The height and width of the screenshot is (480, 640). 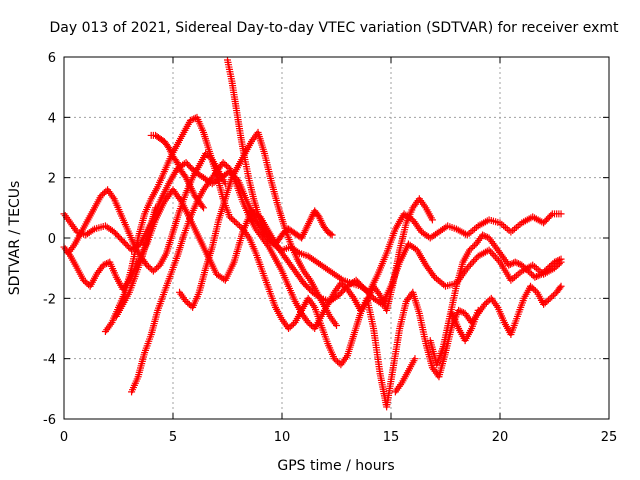 I want to click on track-12-point, so click(x=478, y=310).